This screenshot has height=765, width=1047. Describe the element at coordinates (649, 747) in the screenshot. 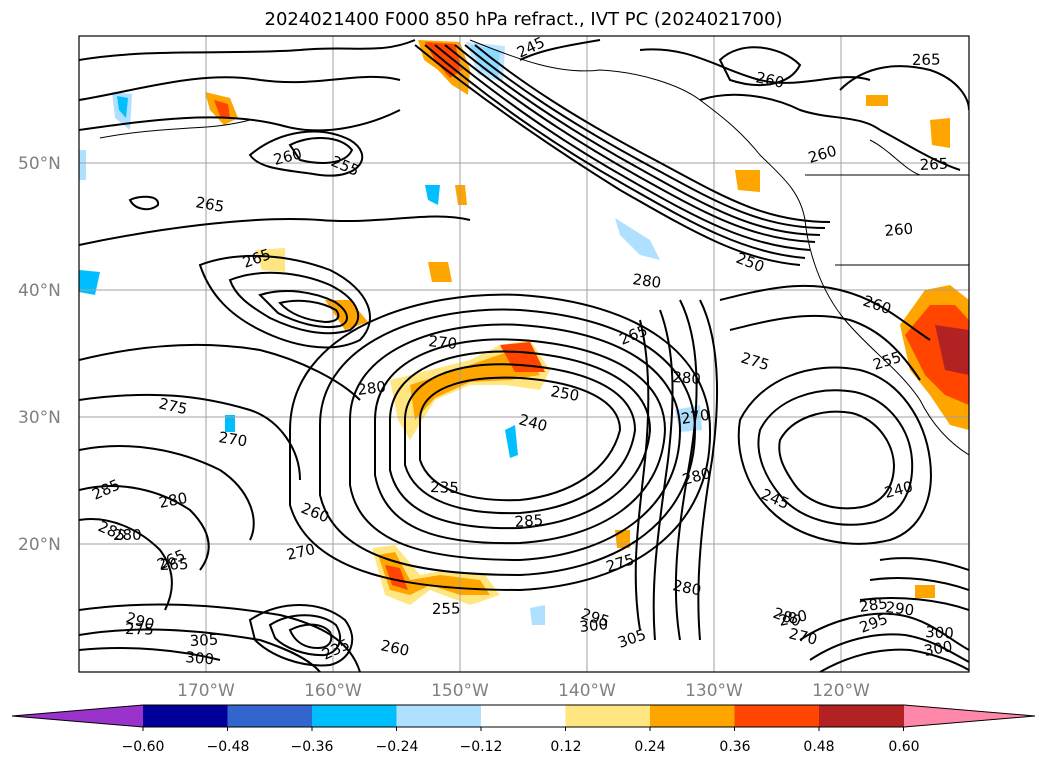

I see `colorbar-tick-label: 0.24` at that location.